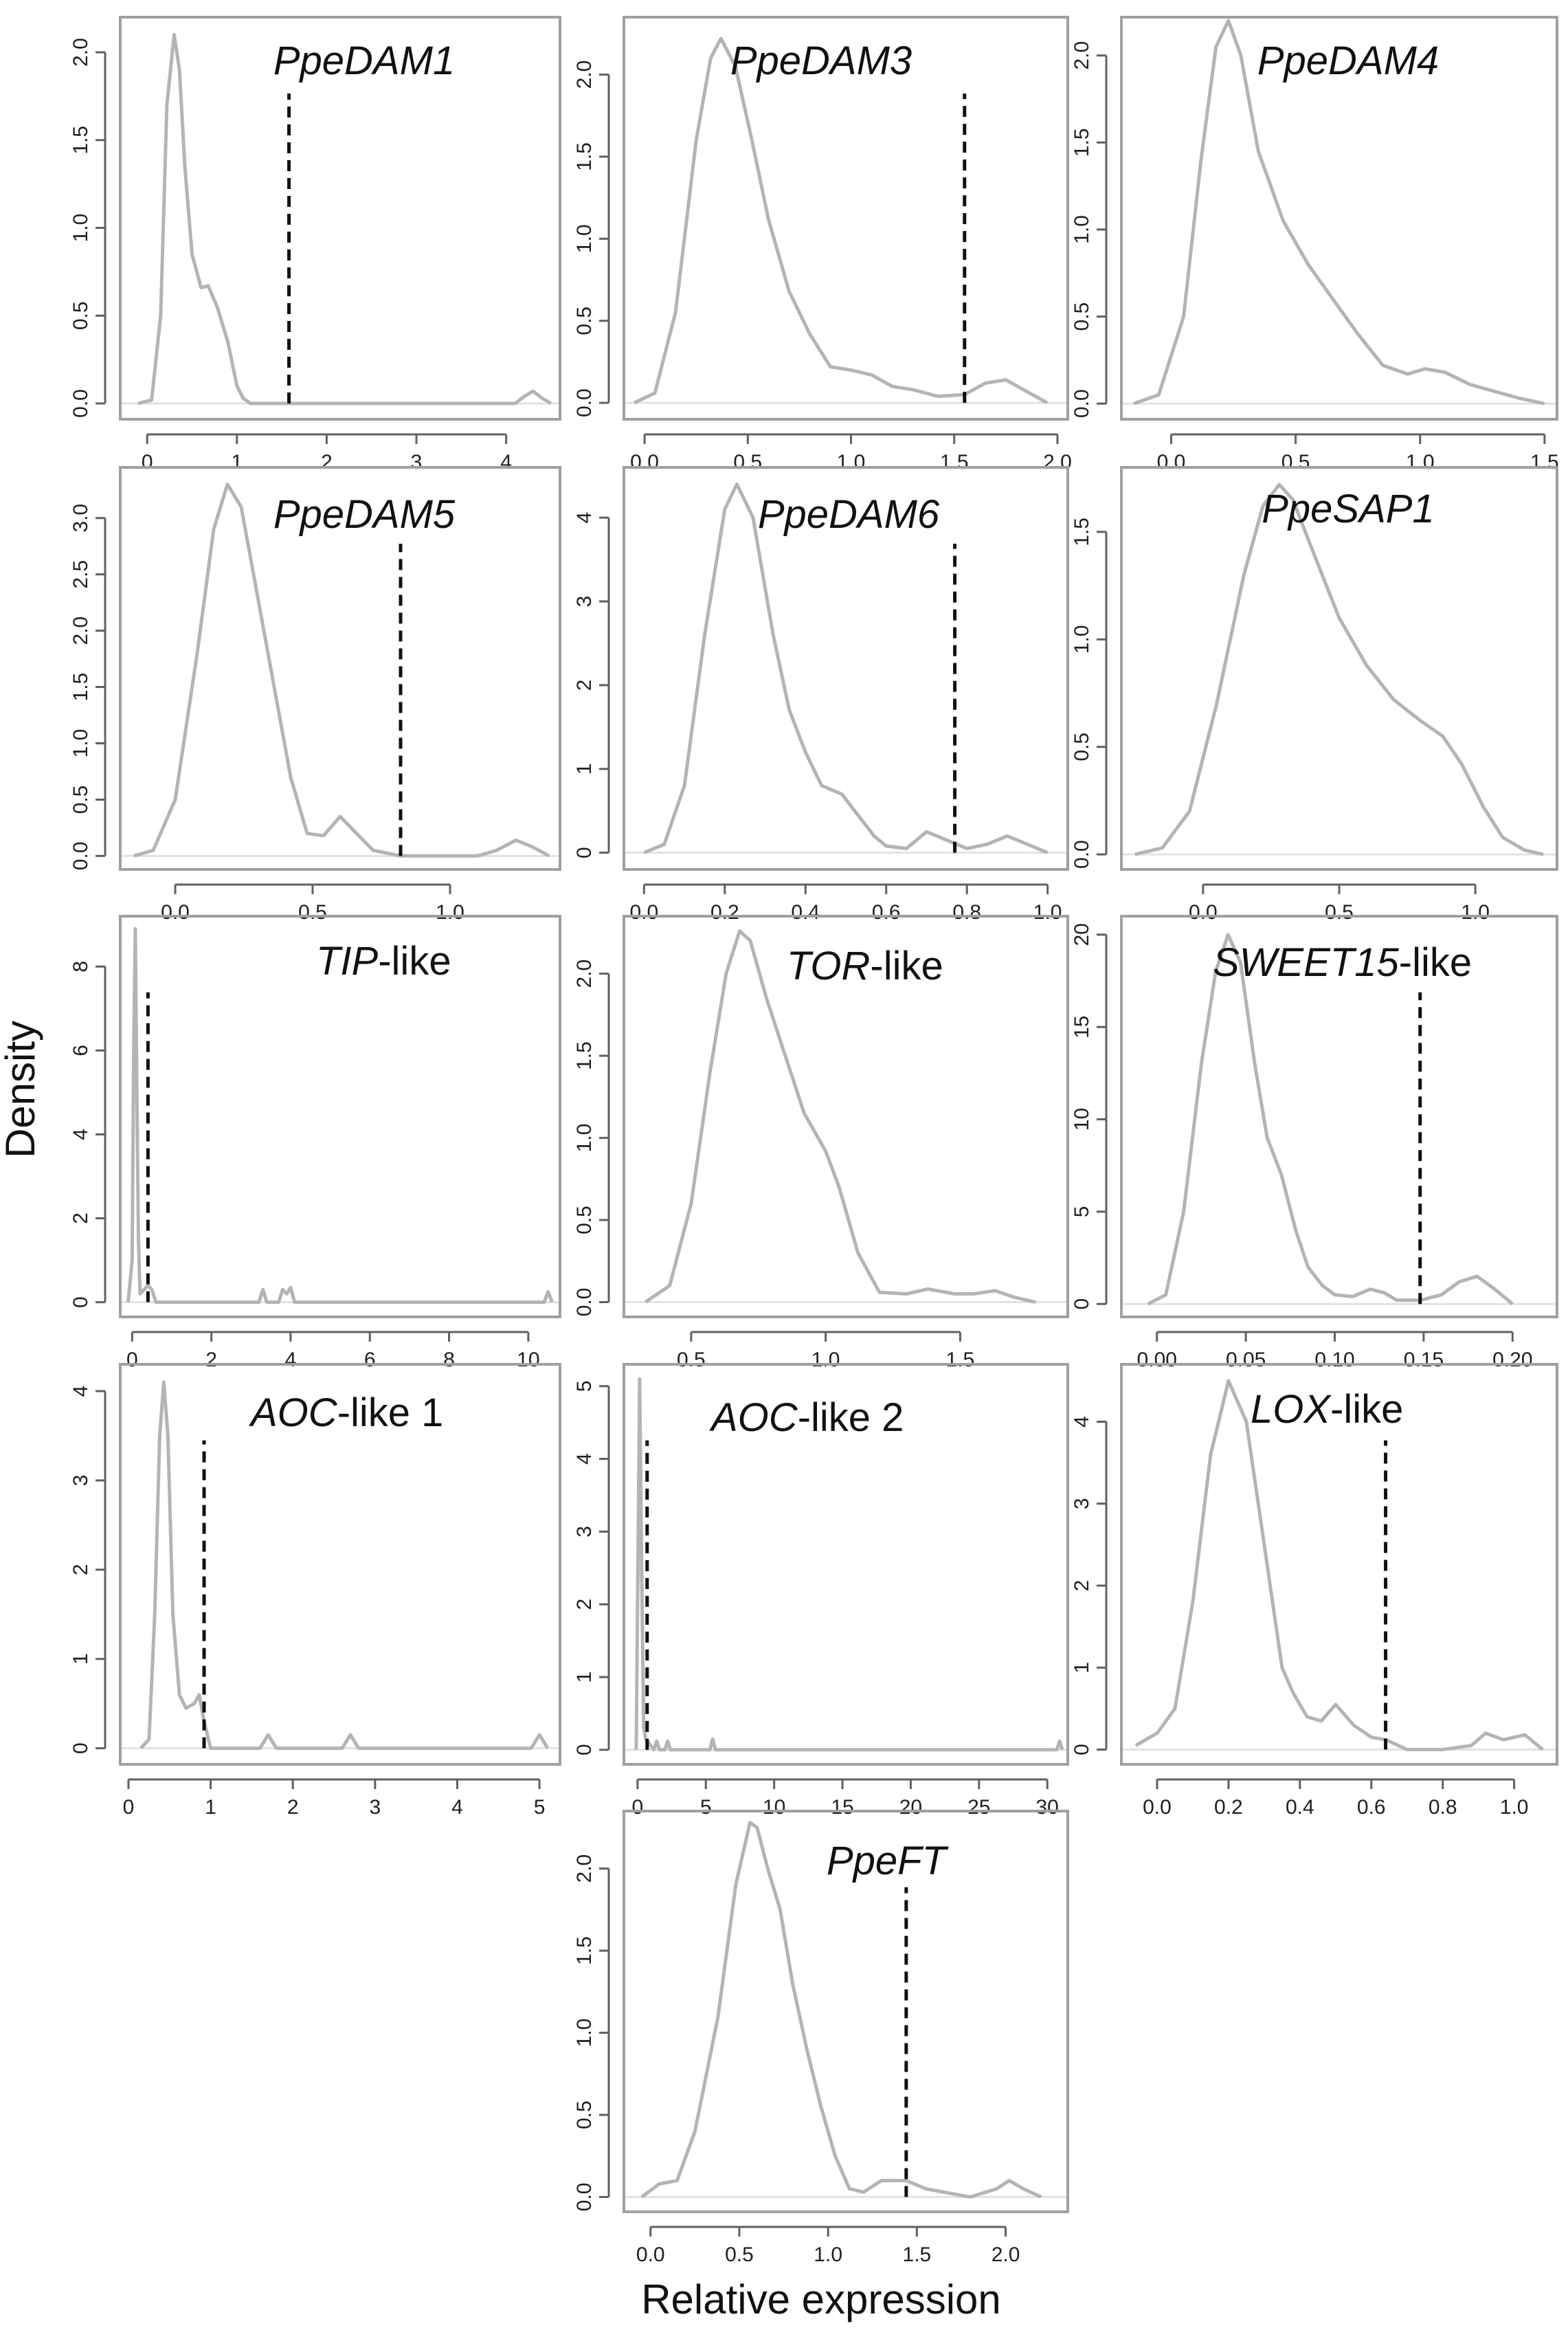 The image size is (1568, 2330). Describe the element at coordinates (417, 463) in the screenshot. I see `x-tick-label: 3` at that location.